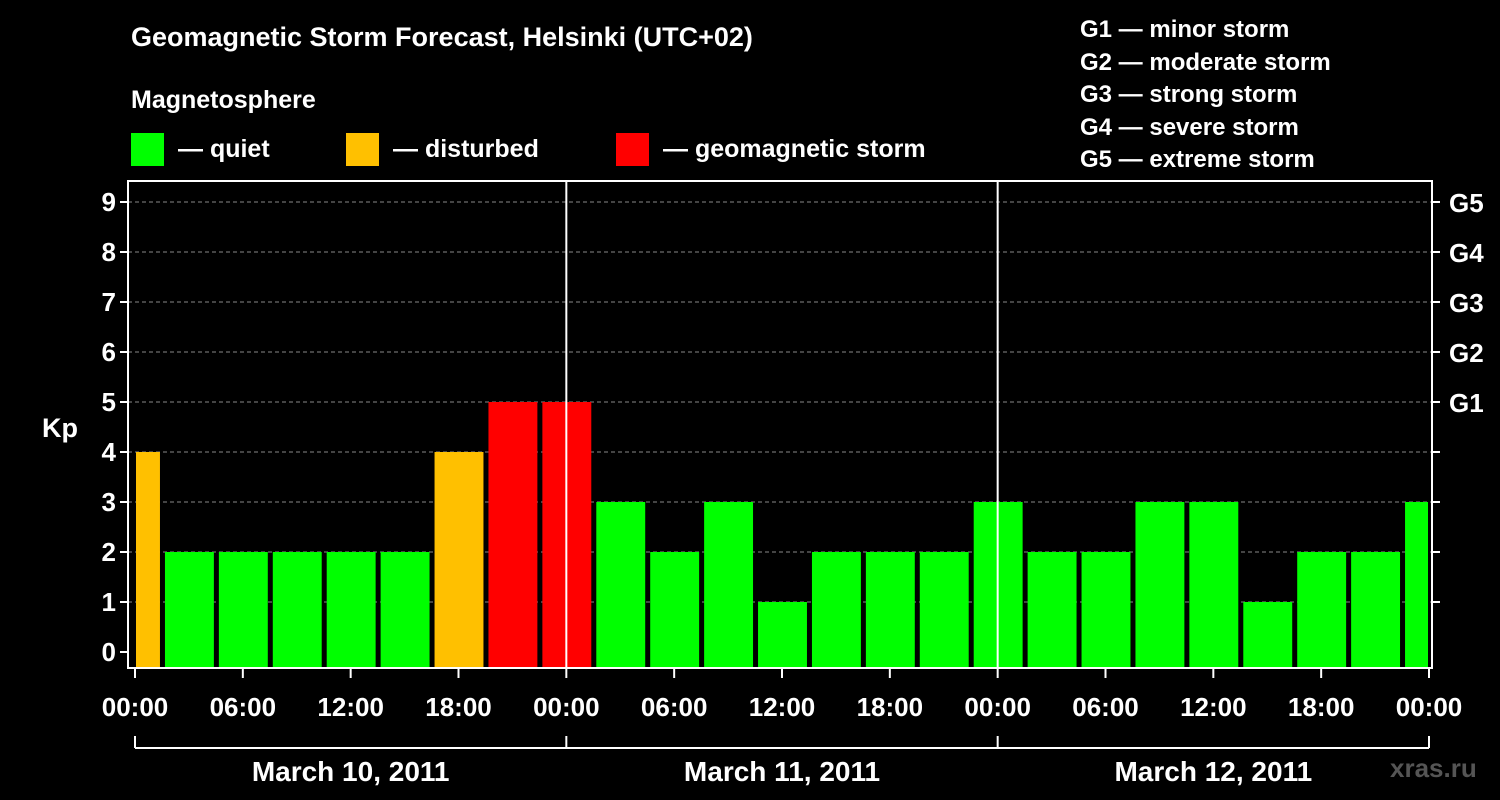 This screenshot has height=800, width=1500. What do you see at coordinates (1429, 707) in the screenshot?
I see `xtick-label-12: 00:00` at bounding box center [1429, 707].